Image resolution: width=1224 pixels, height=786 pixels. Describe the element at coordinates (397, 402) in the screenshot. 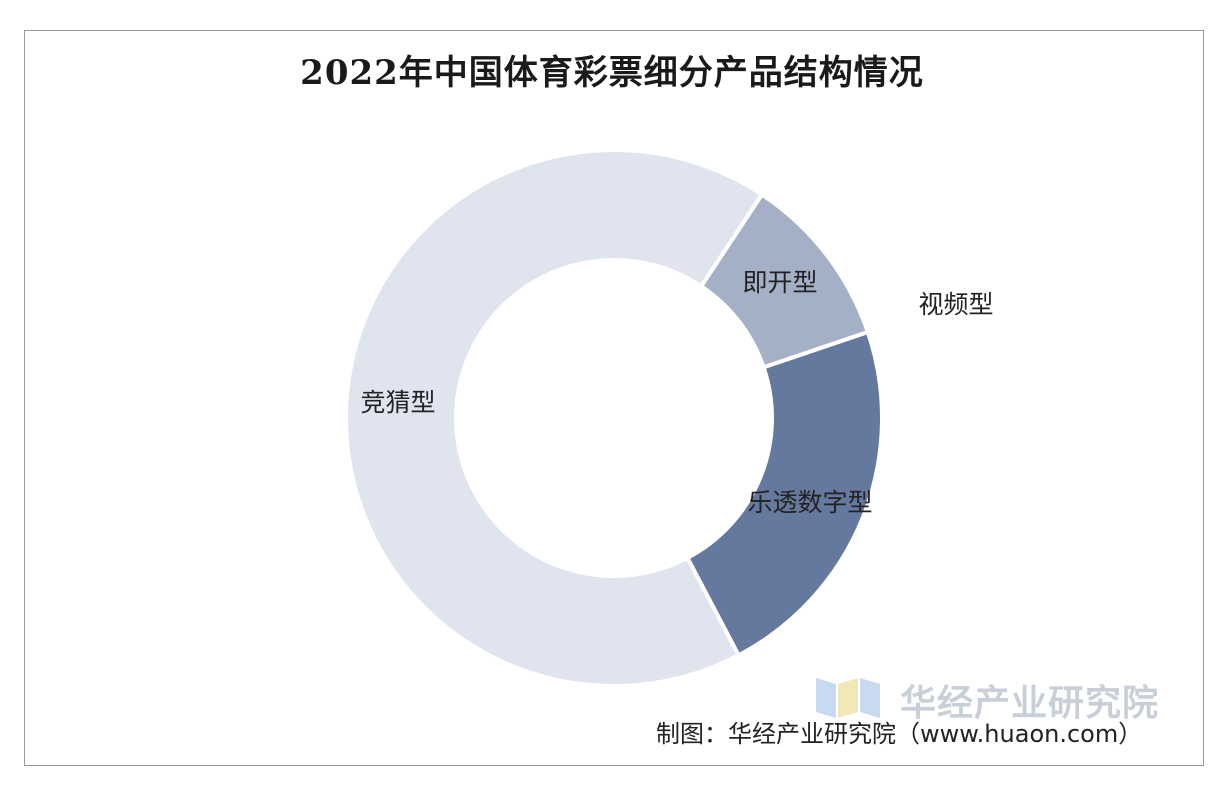

I see `slice-3-label: 竞猜型` at that location.